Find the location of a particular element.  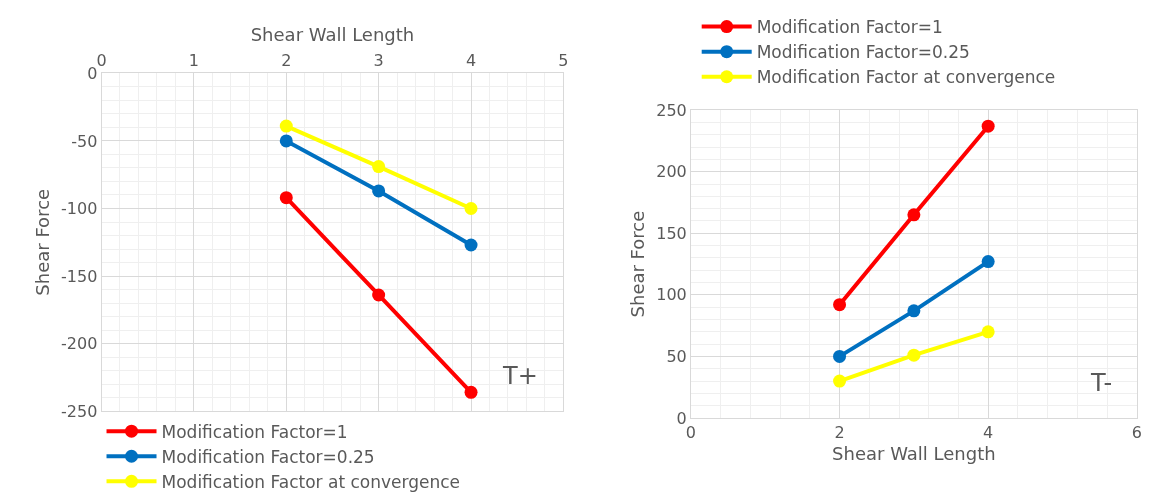

annotation: T+ is located at coordinates (520, 376).